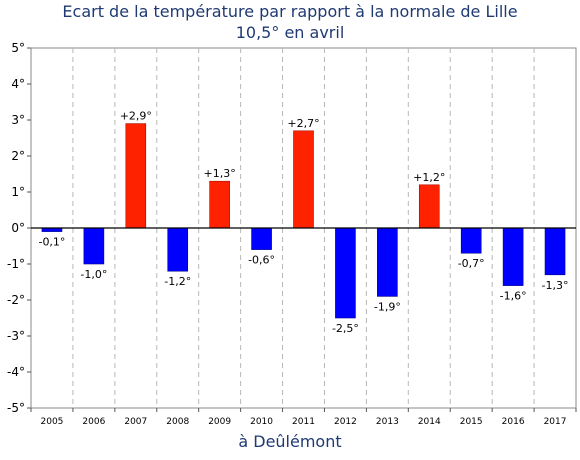 This screenshot has width=580, height=460. What do you see at coordinates (16, 300) in the screenshot?
I see `y-tick-label: -2°` at bounding box center [16, 300].